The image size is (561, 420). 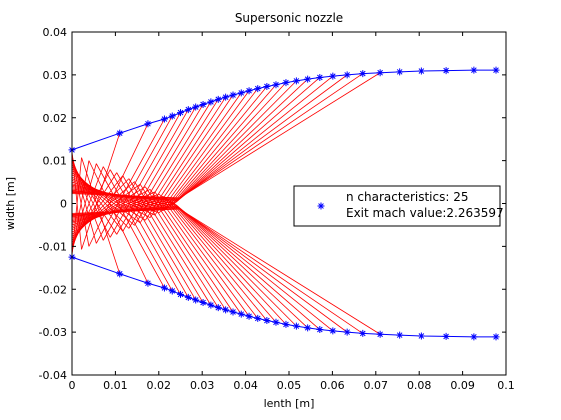 I want to click on y-tick-label-0: 0.04, so click(x=55, y=32).